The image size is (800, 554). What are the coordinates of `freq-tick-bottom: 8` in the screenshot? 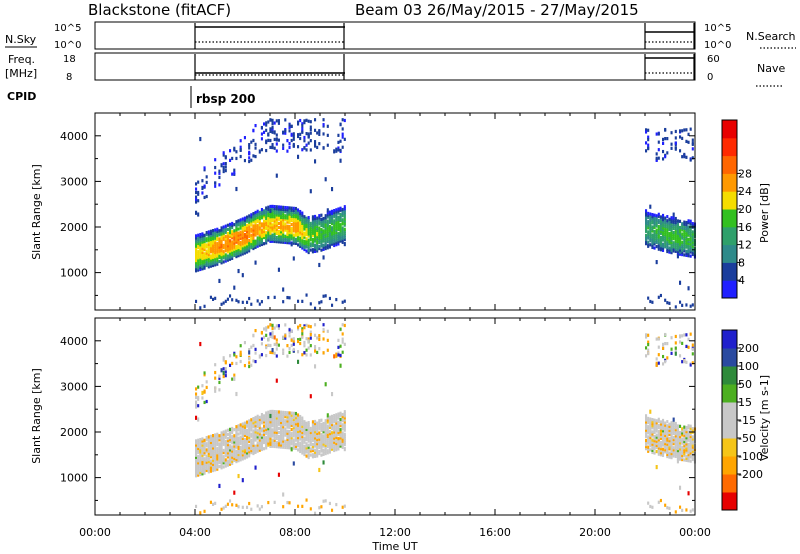 It's located at (69, 77).